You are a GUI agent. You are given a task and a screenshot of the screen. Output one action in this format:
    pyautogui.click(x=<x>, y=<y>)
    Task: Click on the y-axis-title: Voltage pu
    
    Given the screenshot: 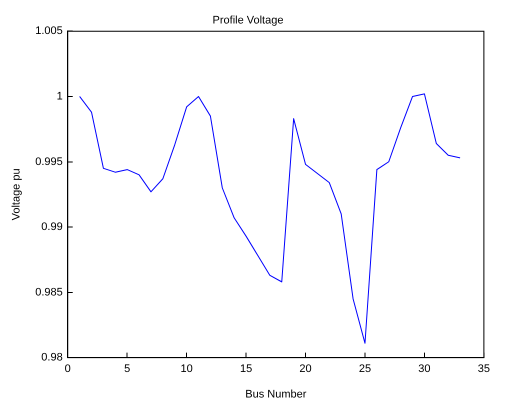 What is the action you would take?
    pyautogui.click(x=16, y=194)
    